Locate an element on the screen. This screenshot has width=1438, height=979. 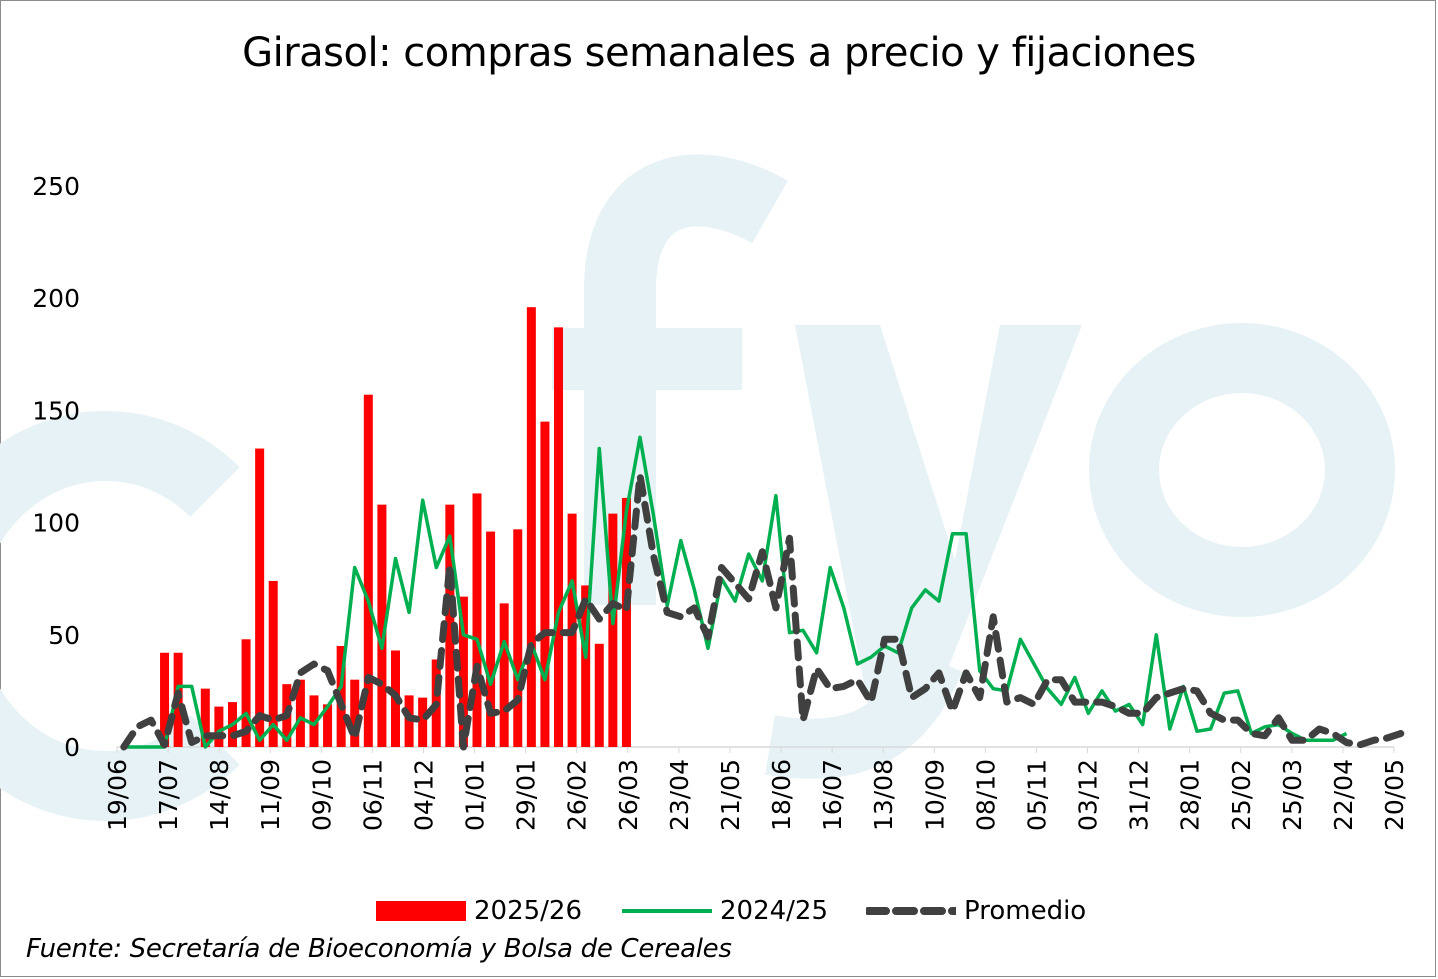
x-tick-label: 18/06 is located at coordinates (781, 795).